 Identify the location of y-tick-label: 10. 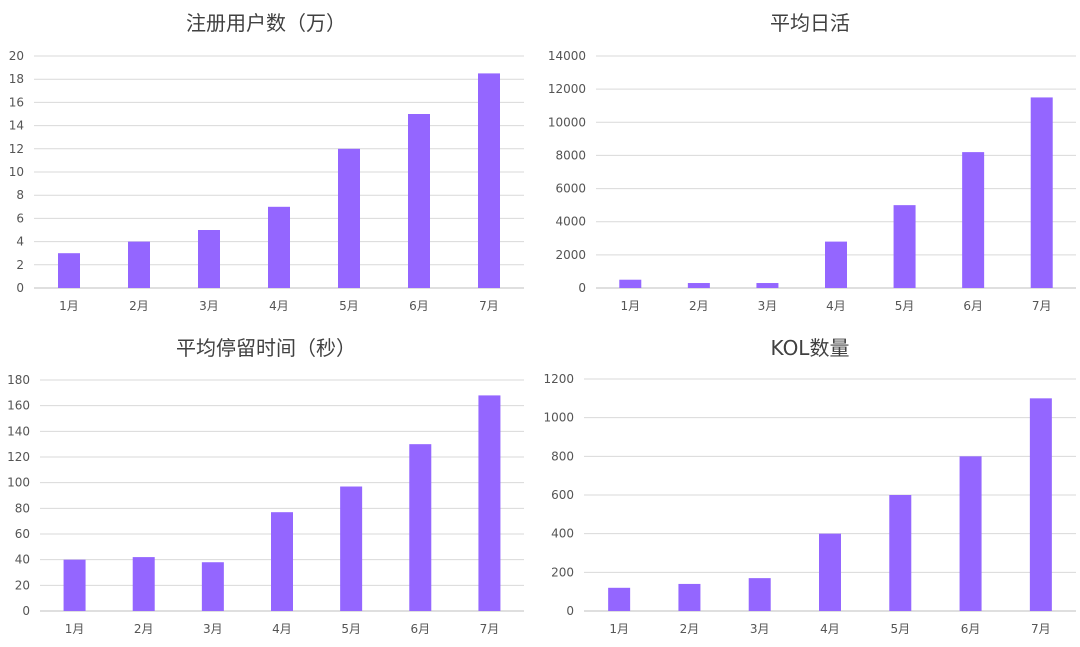
(16, 172).